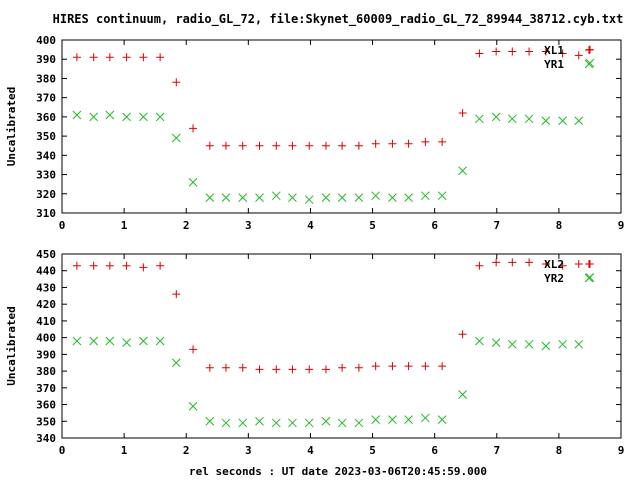 The image size is (640, 485). What do you see at coordinates (124, 225) in the screenshot?
I see `x-tick-label: 1` at bounding box center [124, 225].